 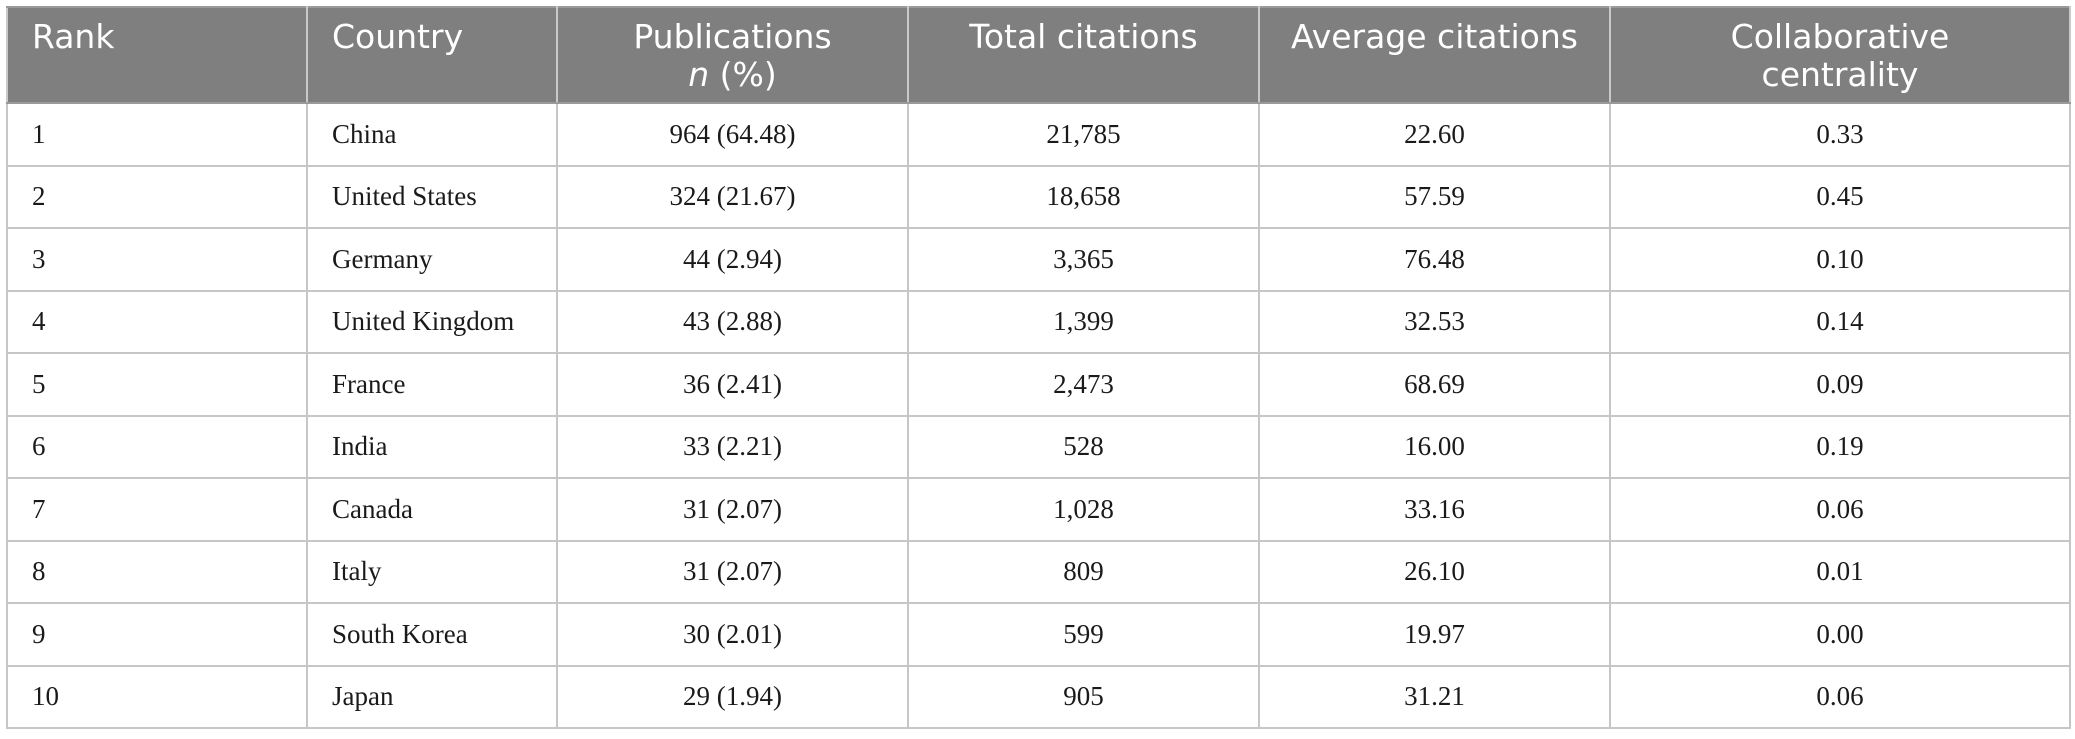 What do you see at coordinates (432, 696) in the screenshot?
I see `cell-country: Japan` at bounding box center [432, 696].